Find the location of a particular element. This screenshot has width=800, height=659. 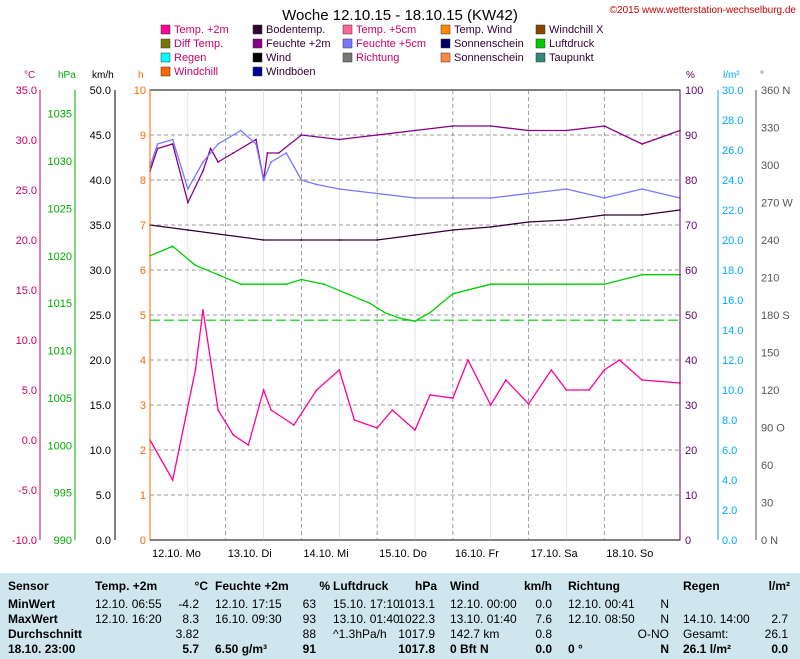

tick-label-humidity_pct: 100 is located at coordinates (694, 91).